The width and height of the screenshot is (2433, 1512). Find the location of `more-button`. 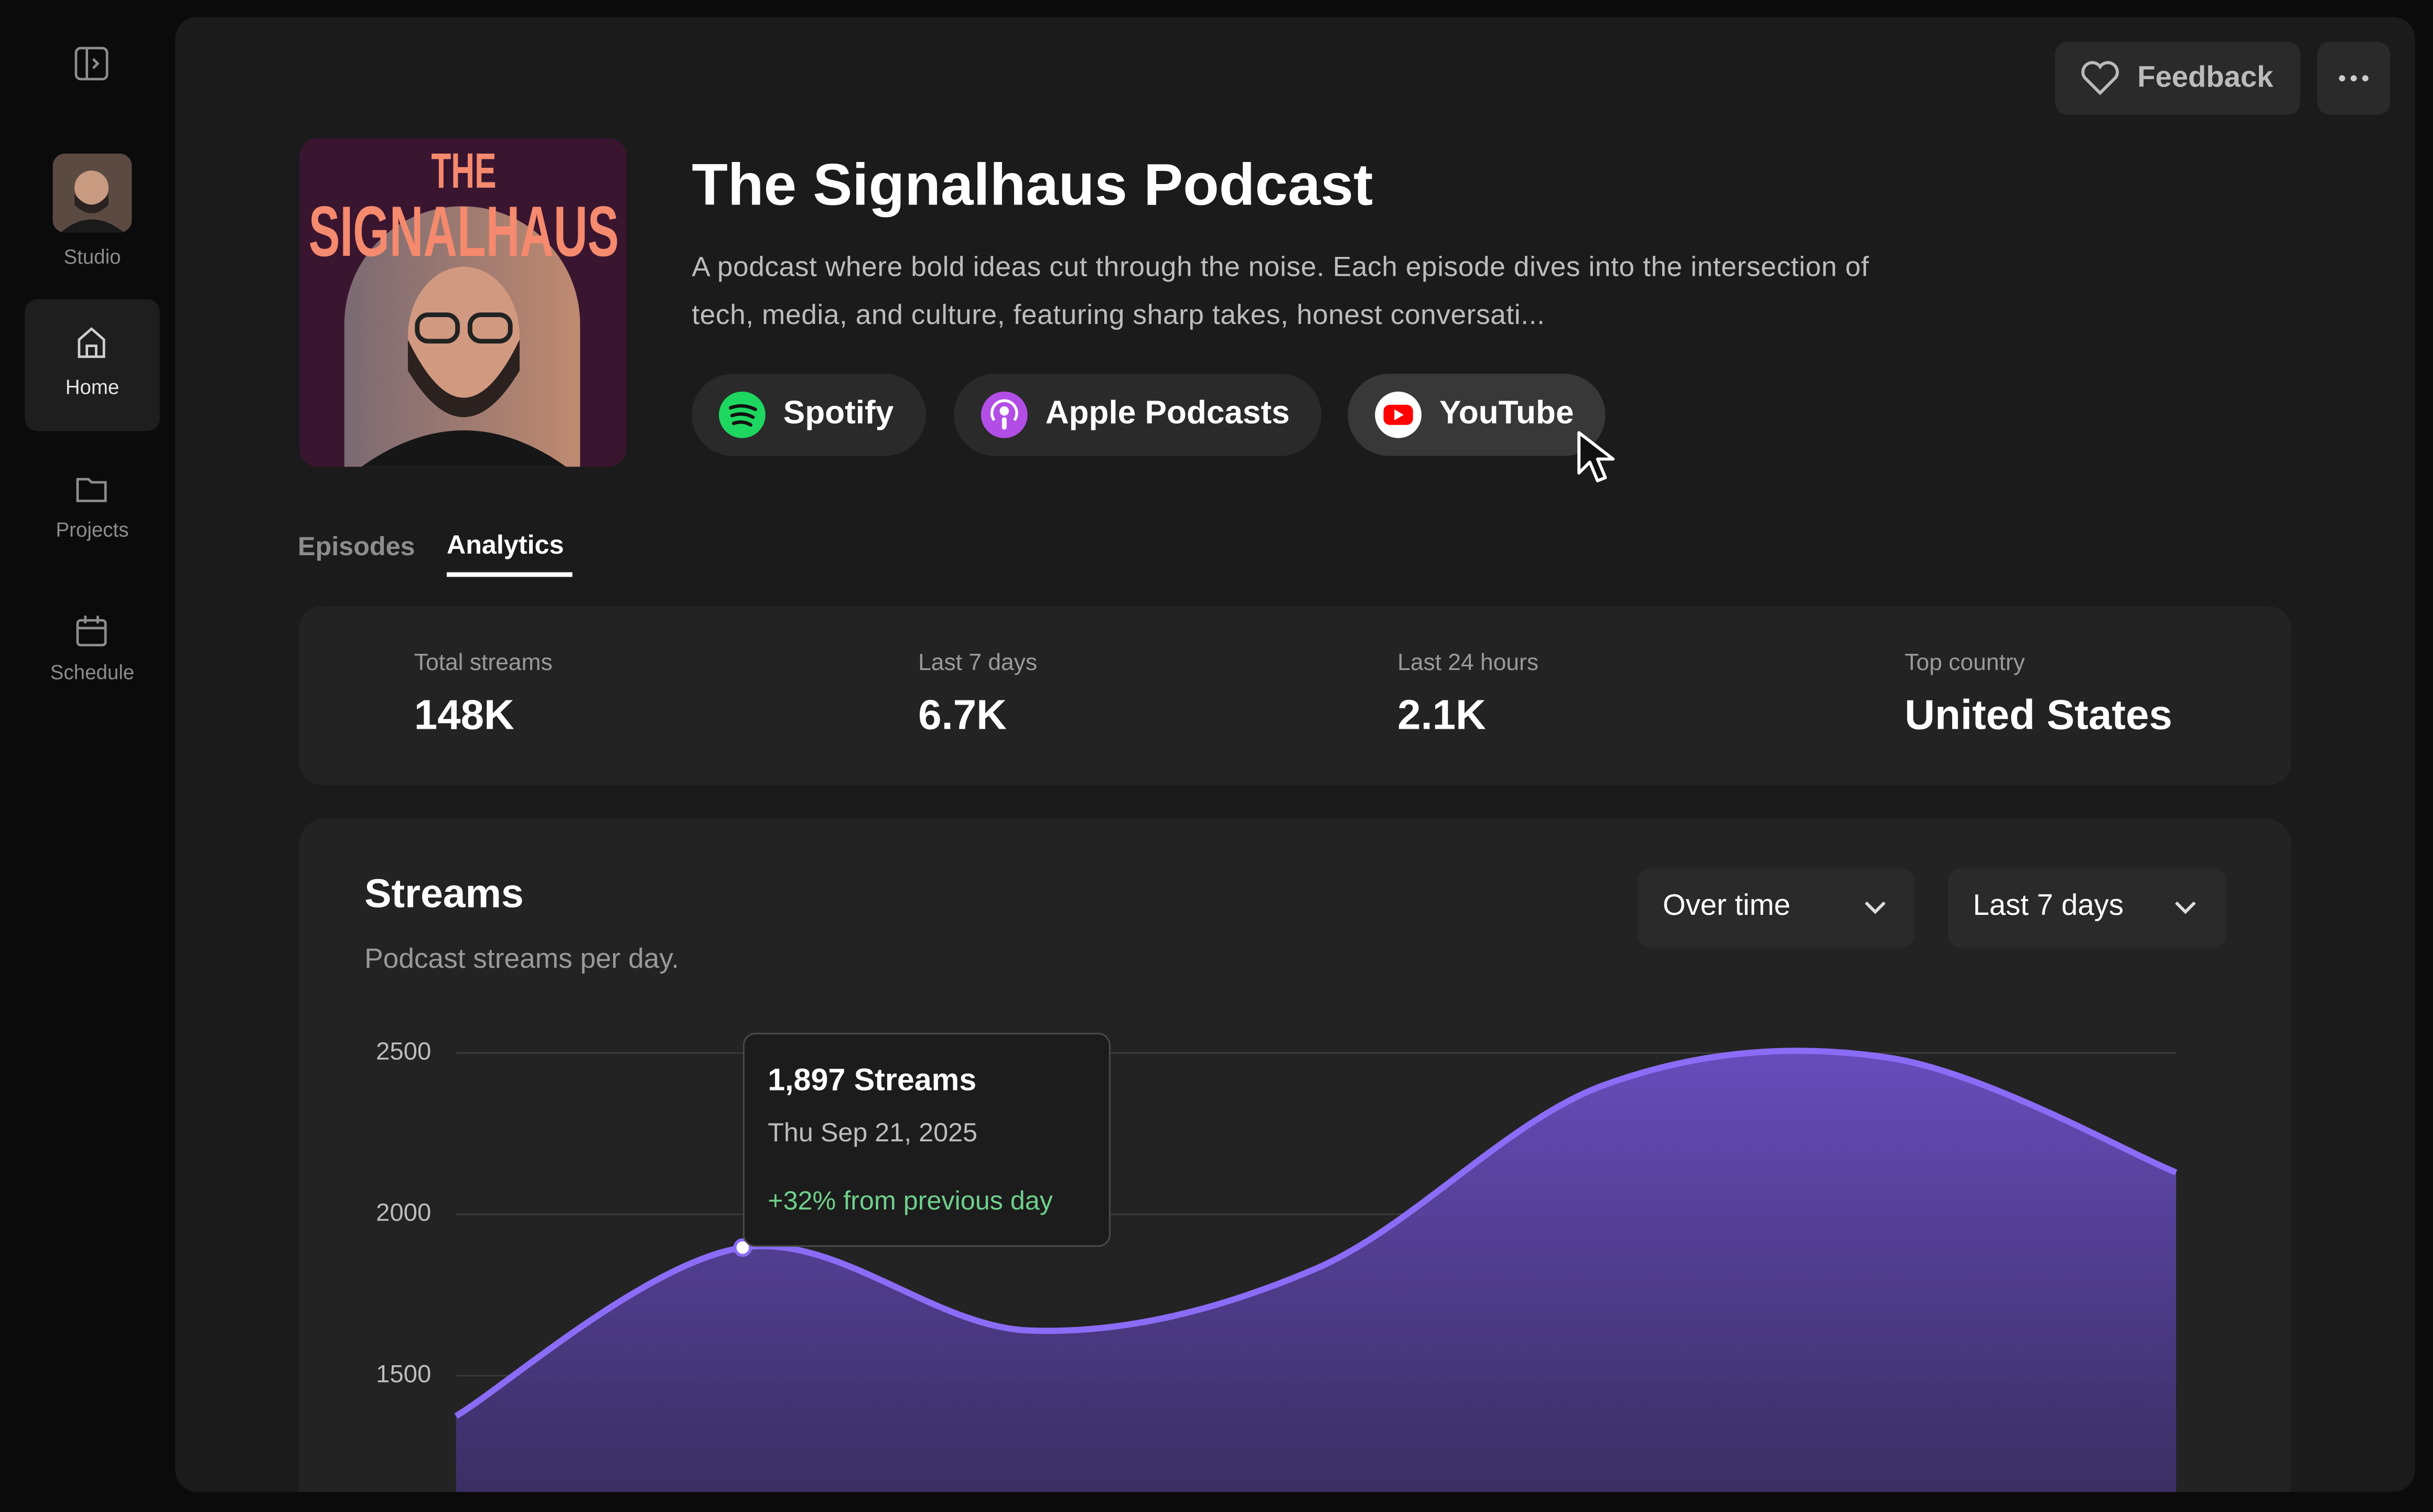

more-button is located at coordinates (2354, 78).